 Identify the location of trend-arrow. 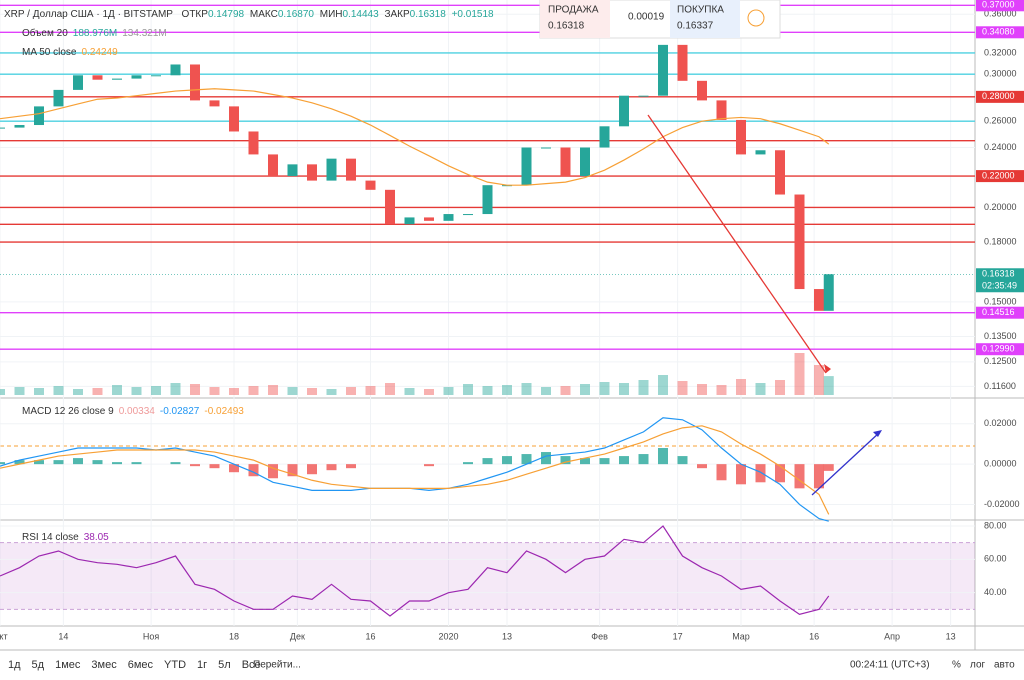
(846, 463).